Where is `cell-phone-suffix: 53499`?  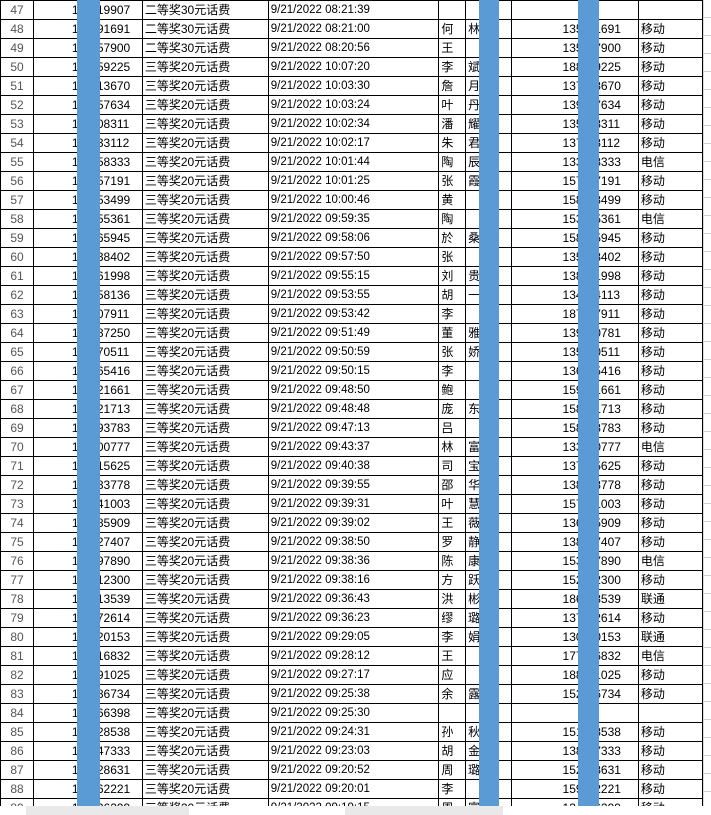
cell-phone-suffix: 53499 is located at coordinates (118, 200).